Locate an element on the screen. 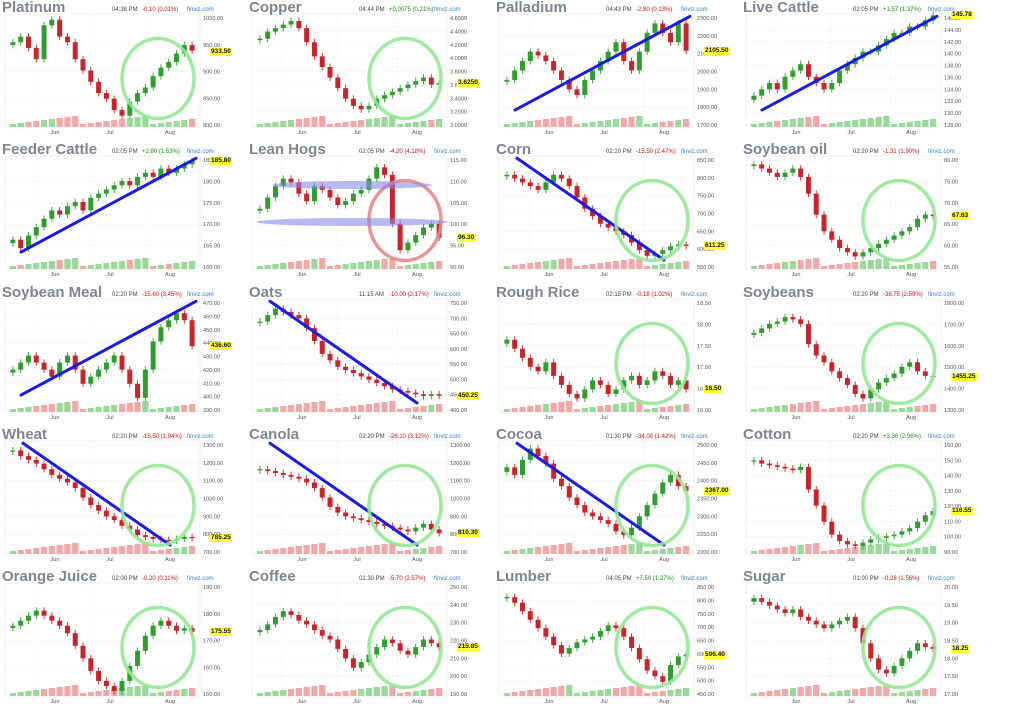 The image size is (1014, 708). y-tick-label: 460.00 is located at coordinates (211, 317).